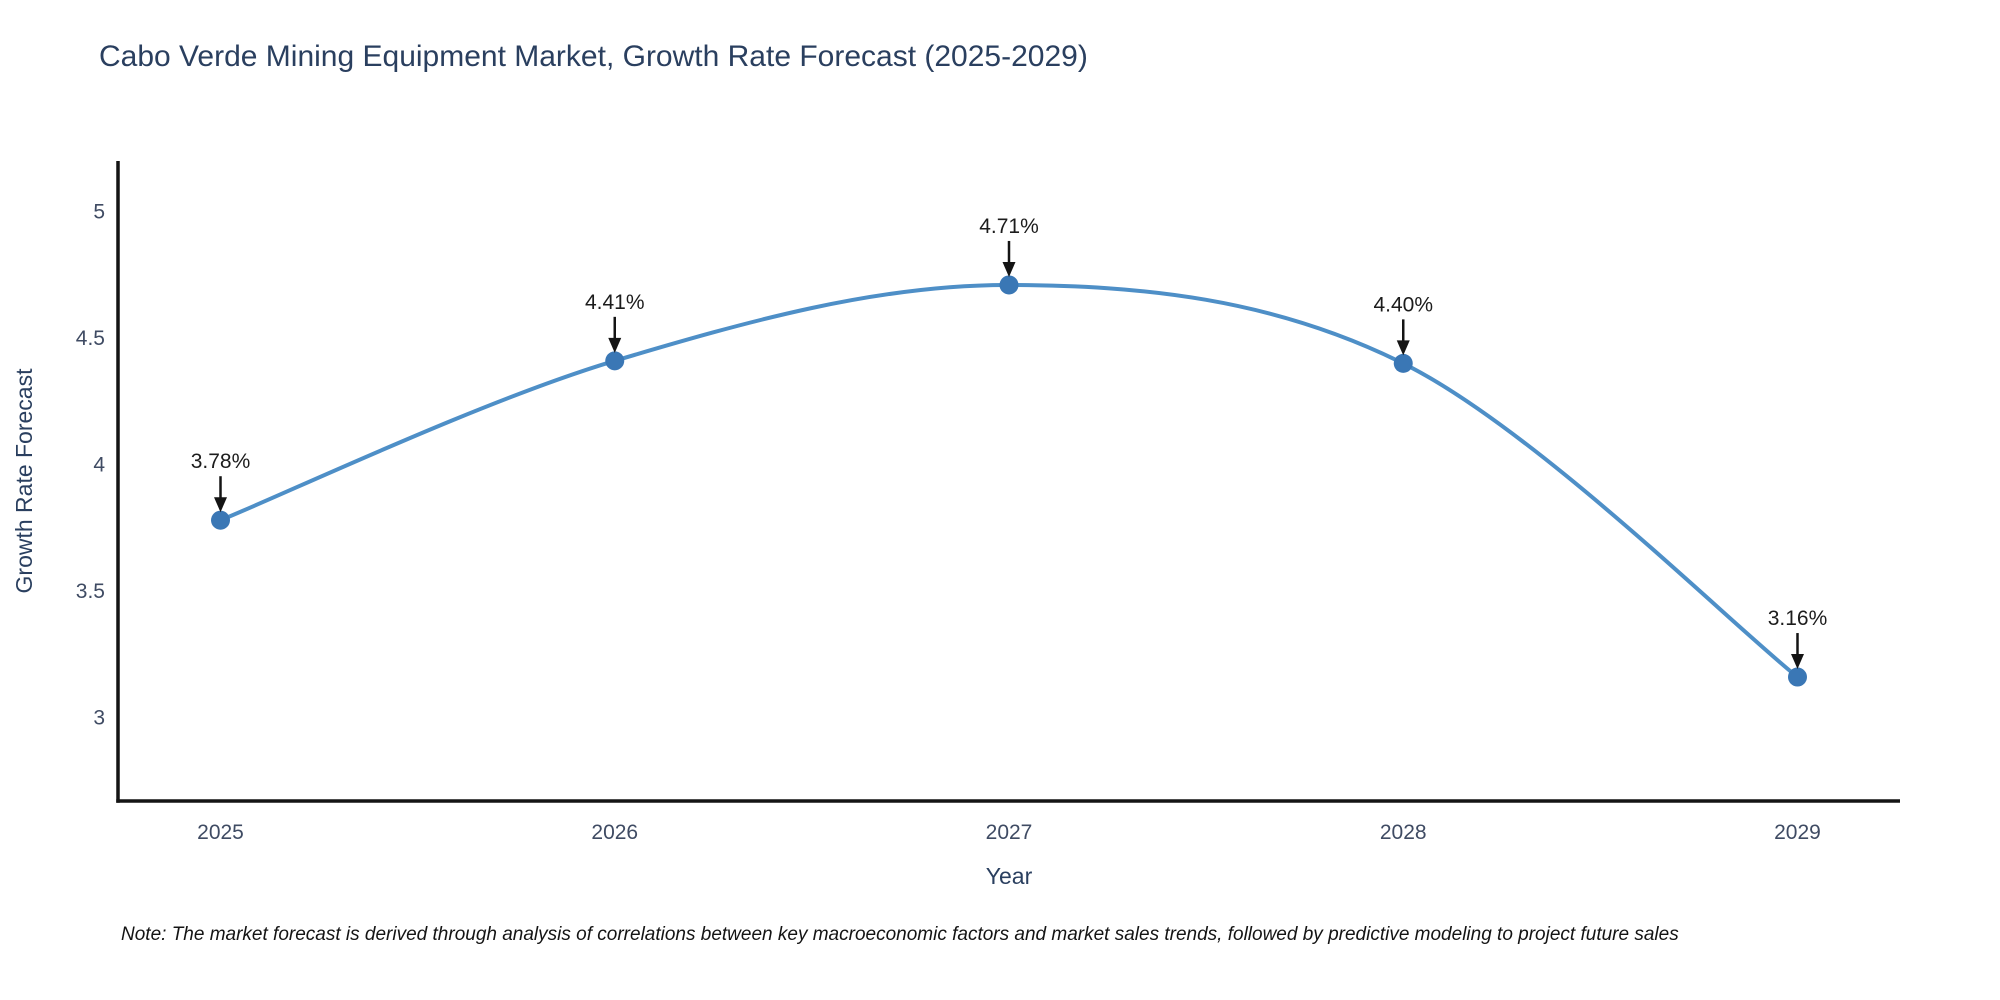 This screenshot has width=2000, height=1000. Describe the element at coordinates (220, 832) in the screenshot. I see `x-tick-label: 2025` at that location.